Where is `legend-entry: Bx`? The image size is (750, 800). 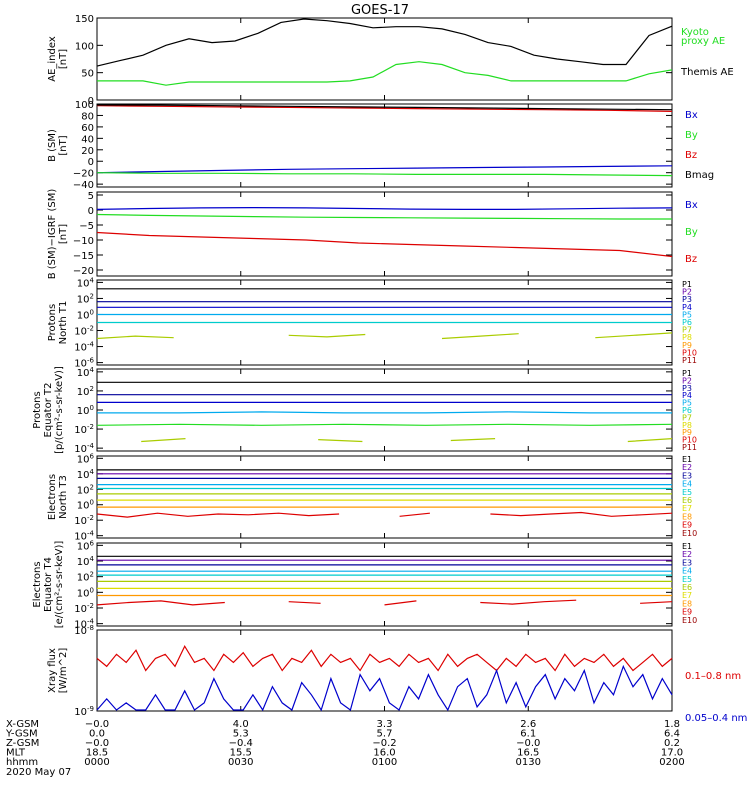
legend-entry: Bx is located at coordinates (691, 115).